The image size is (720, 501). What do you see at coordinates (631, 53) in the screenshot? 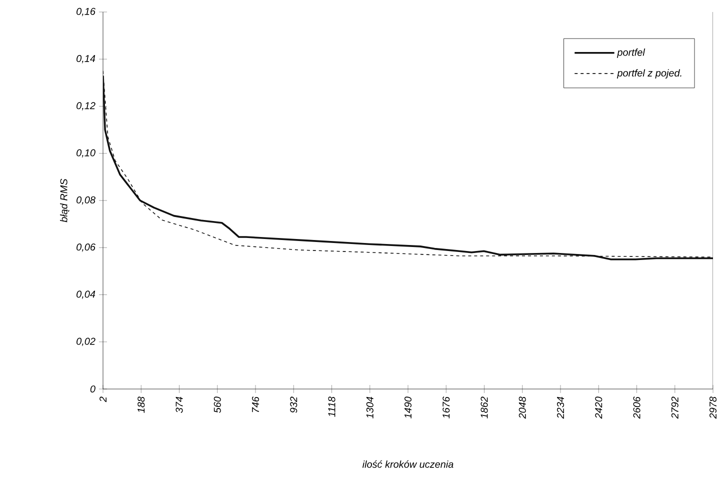
I see `legend-label: portfel` at bounding box center [631, 53].